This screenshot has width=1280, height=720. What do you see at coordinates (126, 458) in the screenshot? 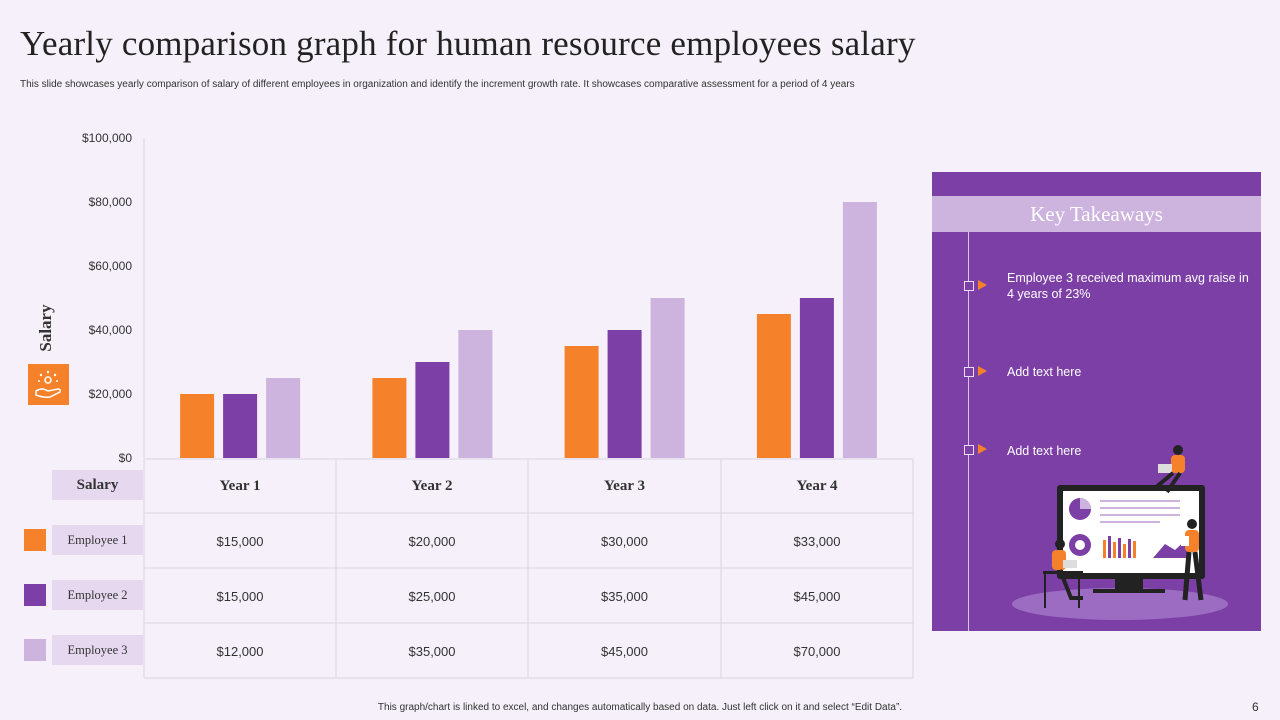
I see `y-tick-label: $0` at bounding box center [126, 458].